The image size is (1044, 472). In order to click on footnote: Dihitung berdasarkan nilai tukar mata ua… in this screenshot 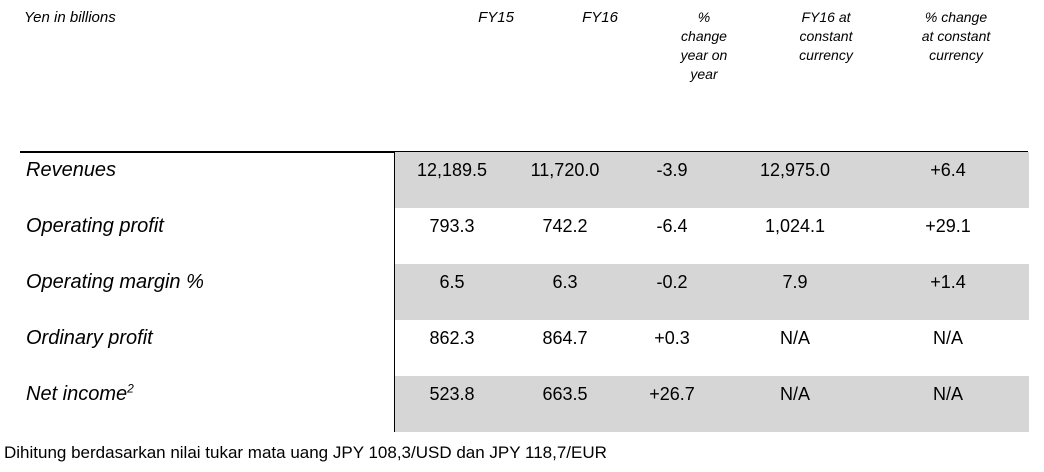, I will do `click(305, 452)`.